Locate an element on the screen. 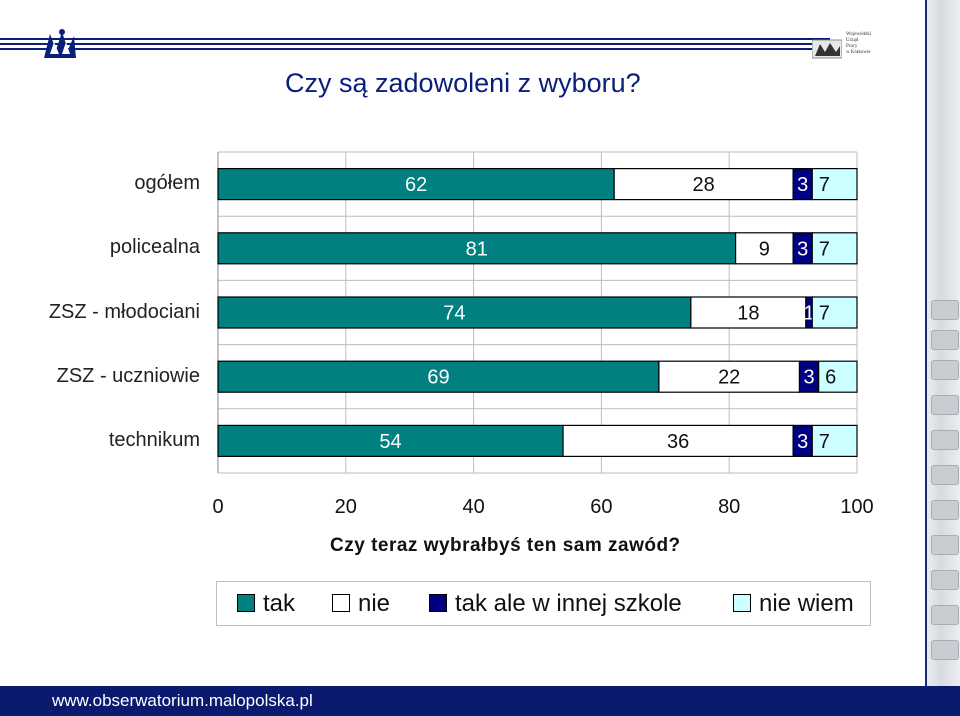  chart-title: Czy są zadowoleni z wyboru? is located at coordinates (463, 83).